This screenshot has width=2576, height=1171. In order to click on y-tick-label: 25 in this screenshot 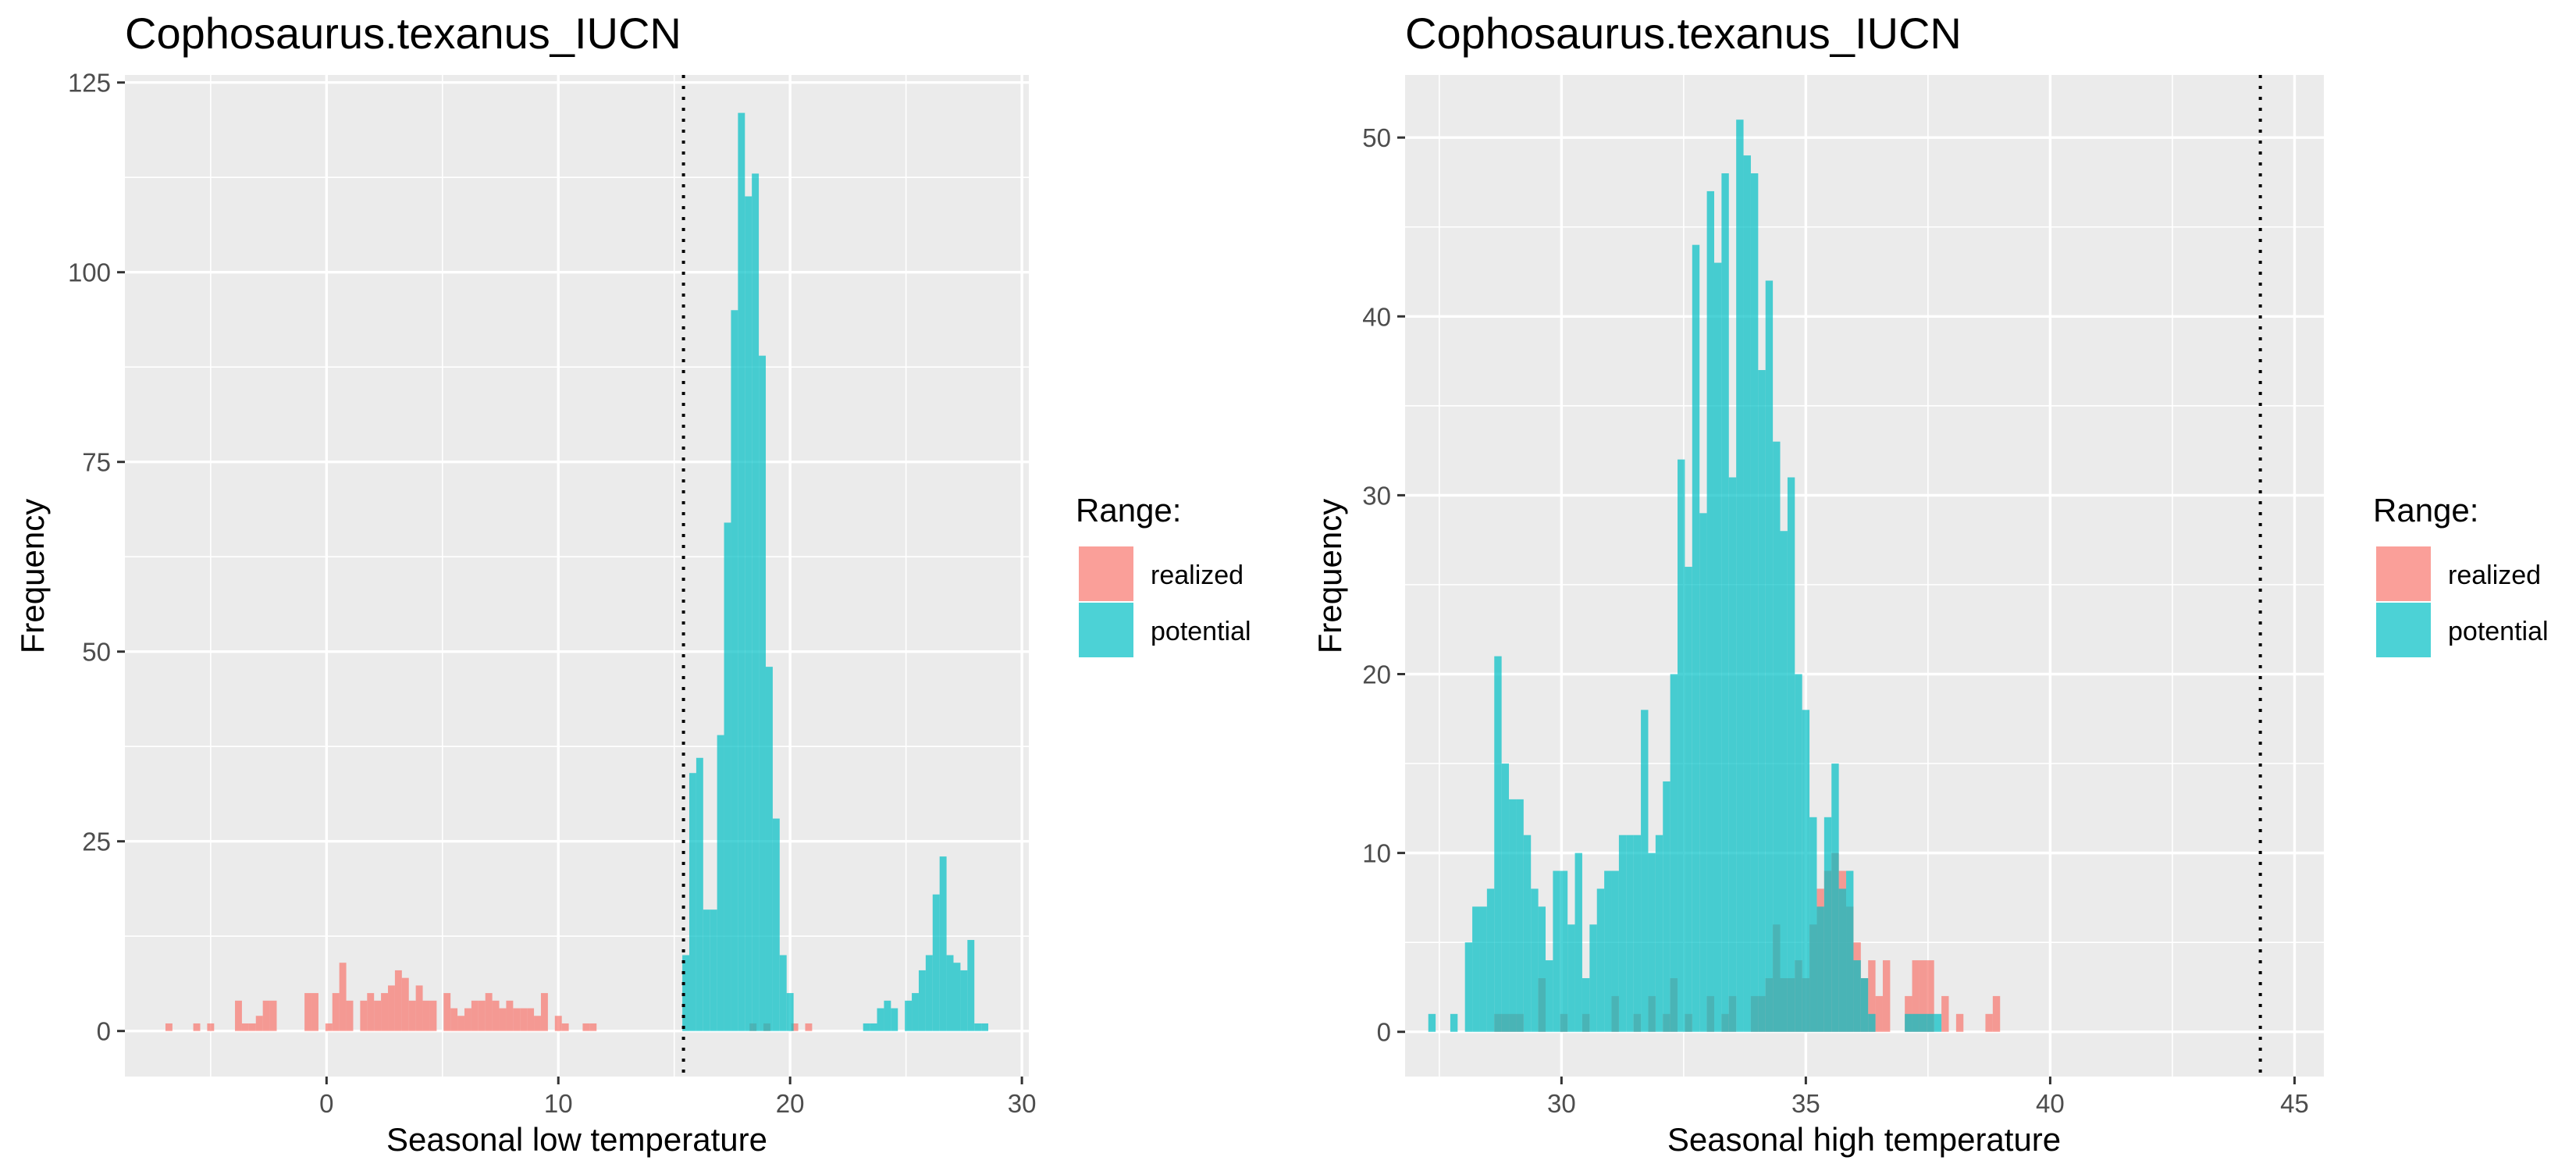, I will do `click(96, 842)`.